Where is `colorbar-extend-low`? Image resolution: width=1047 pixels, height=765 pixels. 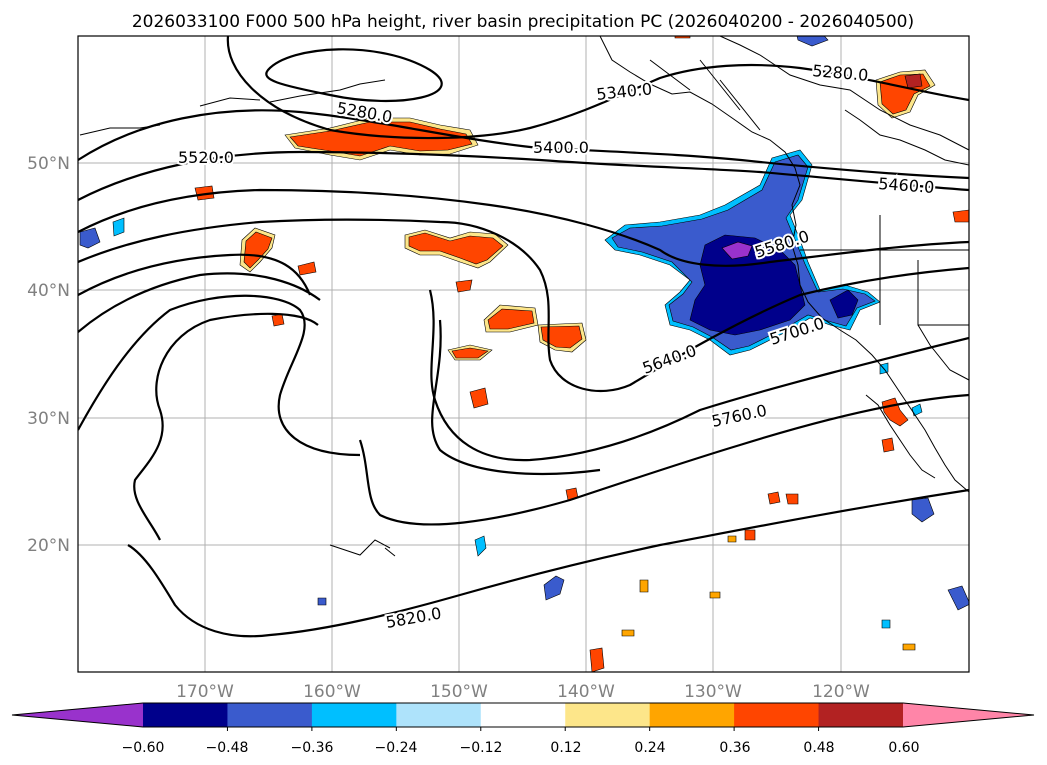
colorbar-extend-low is located at coordinates (77, 715).